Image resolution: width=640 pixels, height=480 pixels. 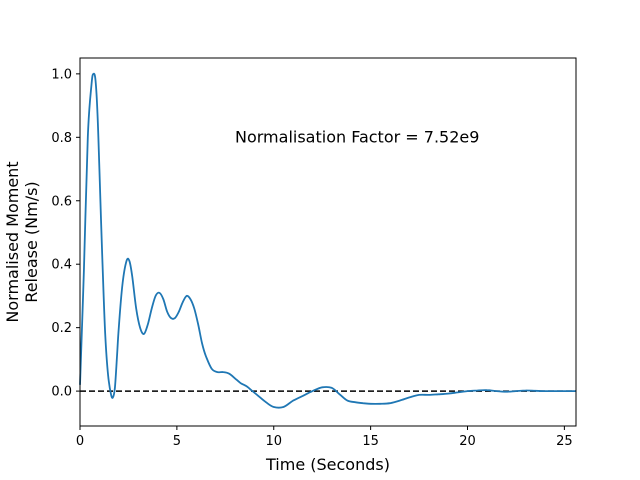 What do you see at coordinates (65, 233) in the screenshot?
I see `y-ticks: 0.0 0.2 0.4 0.6 0.8 1.0` at bounding box center [65, 233].